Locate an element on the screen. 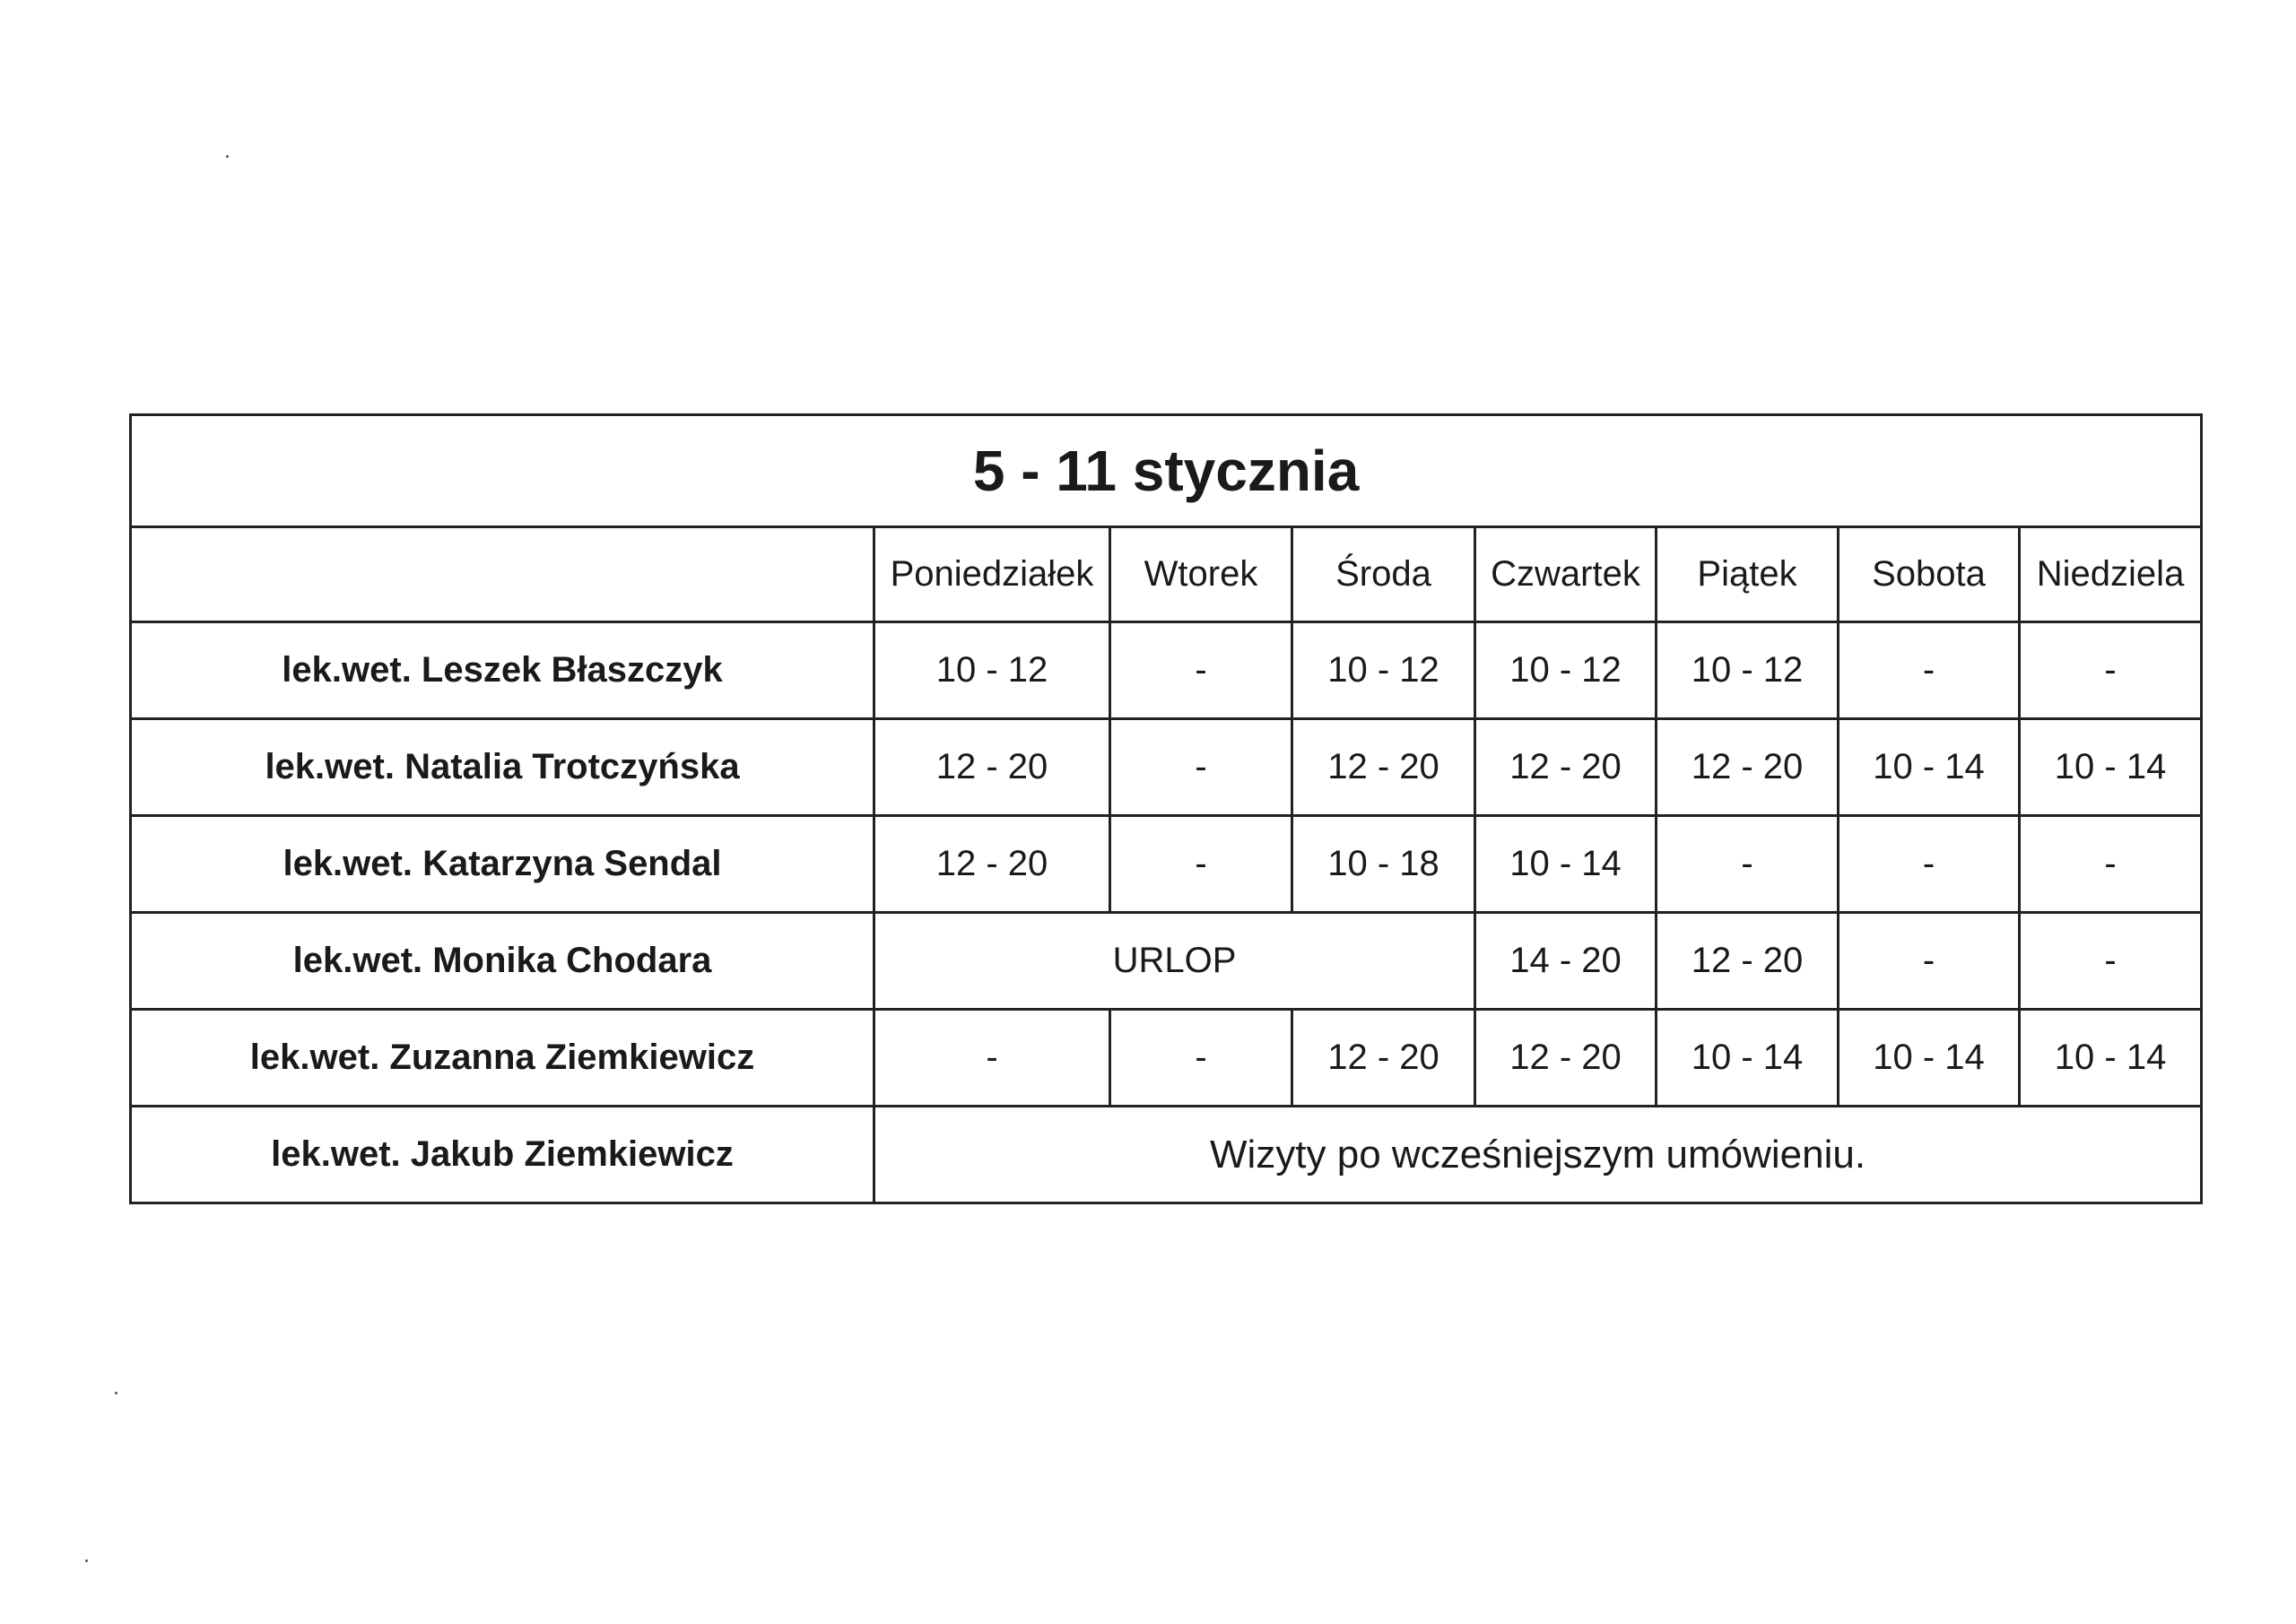 Image resolution: width=2296 pixels, height=1624 pixels. doctor-name: lek.wet. Monika Chodara is located at coordinates (502, 961).